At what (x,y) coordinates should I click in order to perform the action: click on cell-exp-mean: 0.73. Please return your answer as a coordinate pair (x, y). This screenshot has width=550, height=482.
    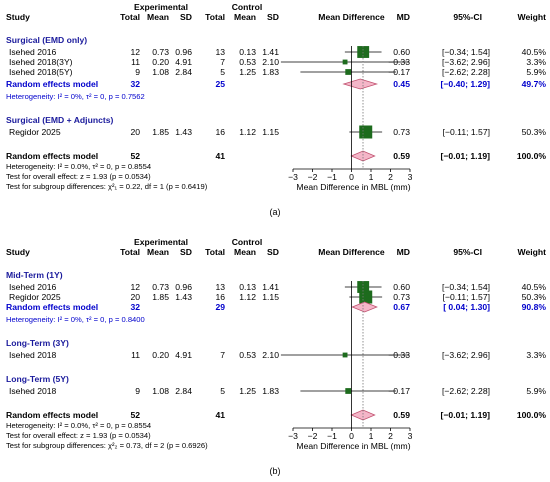
    Looking at the image, I should click on (160, 52).